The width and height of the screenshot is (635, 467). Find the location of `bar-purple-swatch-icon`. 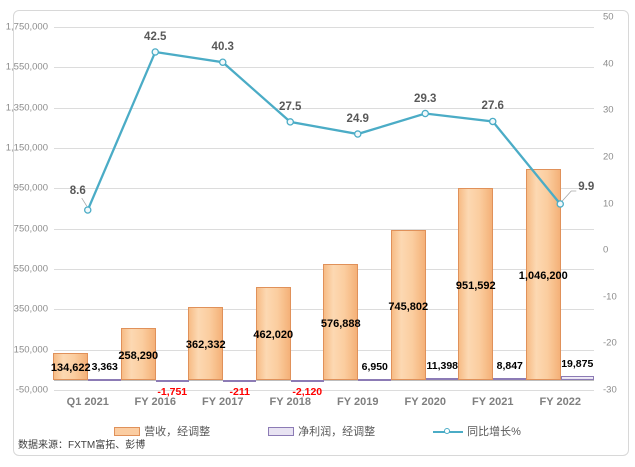

bar-purple-swatch-icon is located at coordinates (281, 431).